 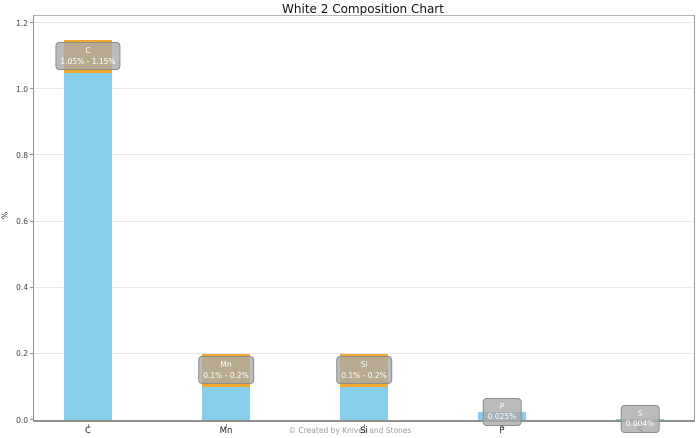 I want to click on value-label-C: C 1.05% - 1.15%, so click(x=88, y=56).